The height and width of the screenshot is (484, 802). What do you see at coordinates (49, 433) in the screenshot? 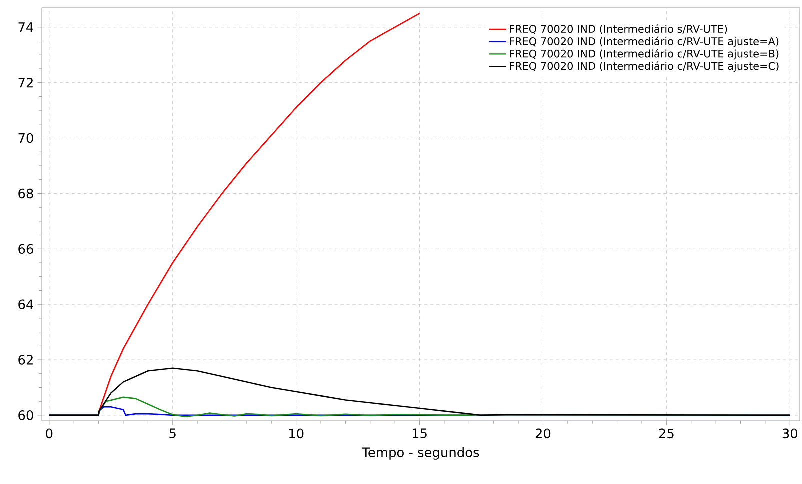
I see `x-tick-label: 0` at bounding box center [49, 433].